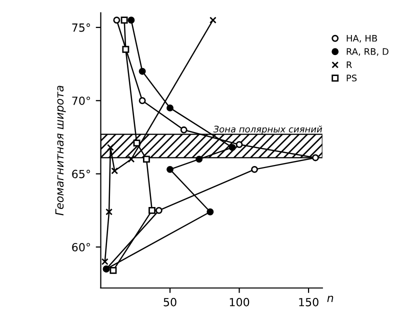  Describe the element at coordinates (81, 101) in the screenshot. I see `y-tick-label: 70°` at that location.